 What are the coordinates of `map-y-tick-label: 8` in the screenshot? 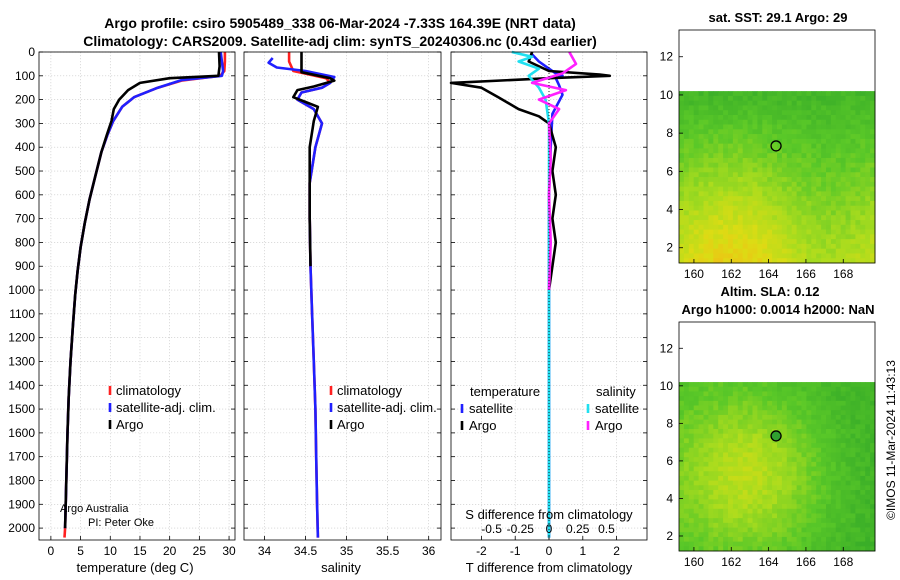 It's located at (669, 133).